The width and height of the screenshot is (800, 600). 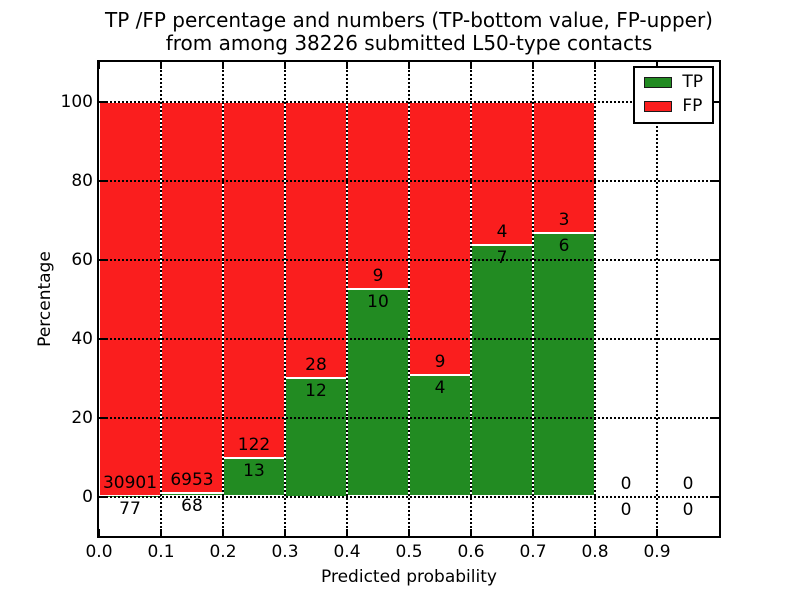 What do you see at coordinates (82, 338) in the screenshot?
I see `y-tick-label: 40` at bounding box center [82, 338].